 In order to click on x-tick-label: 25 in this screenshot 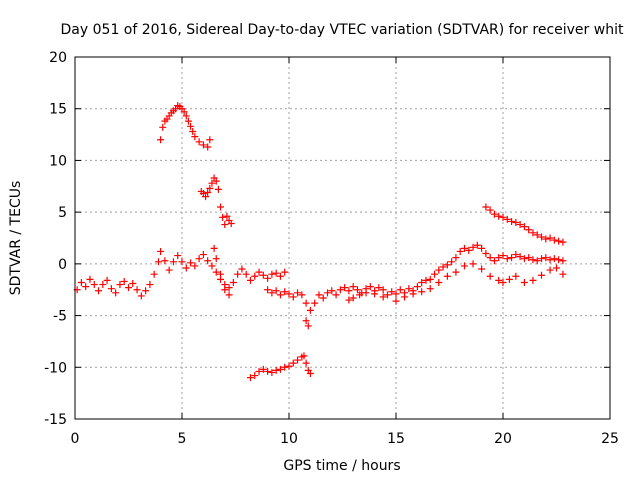, I will do `click(610, 439)`.